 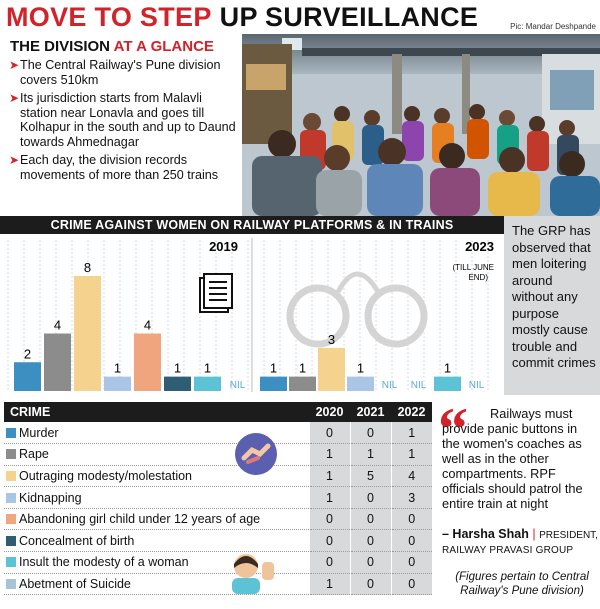 I want to click on crime-label: Insult the modesty of a woman, so click(x=156, y=562).